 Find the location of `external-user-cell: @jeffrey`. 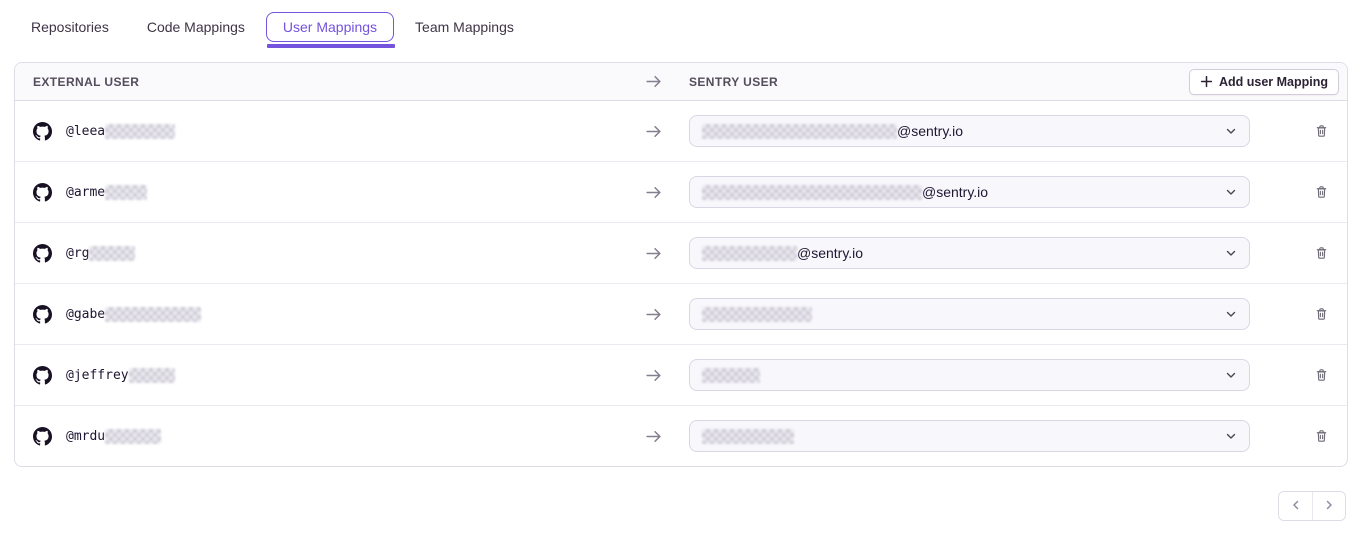

external-user-cell: @jeffrey is located at coordinates (323, 375).